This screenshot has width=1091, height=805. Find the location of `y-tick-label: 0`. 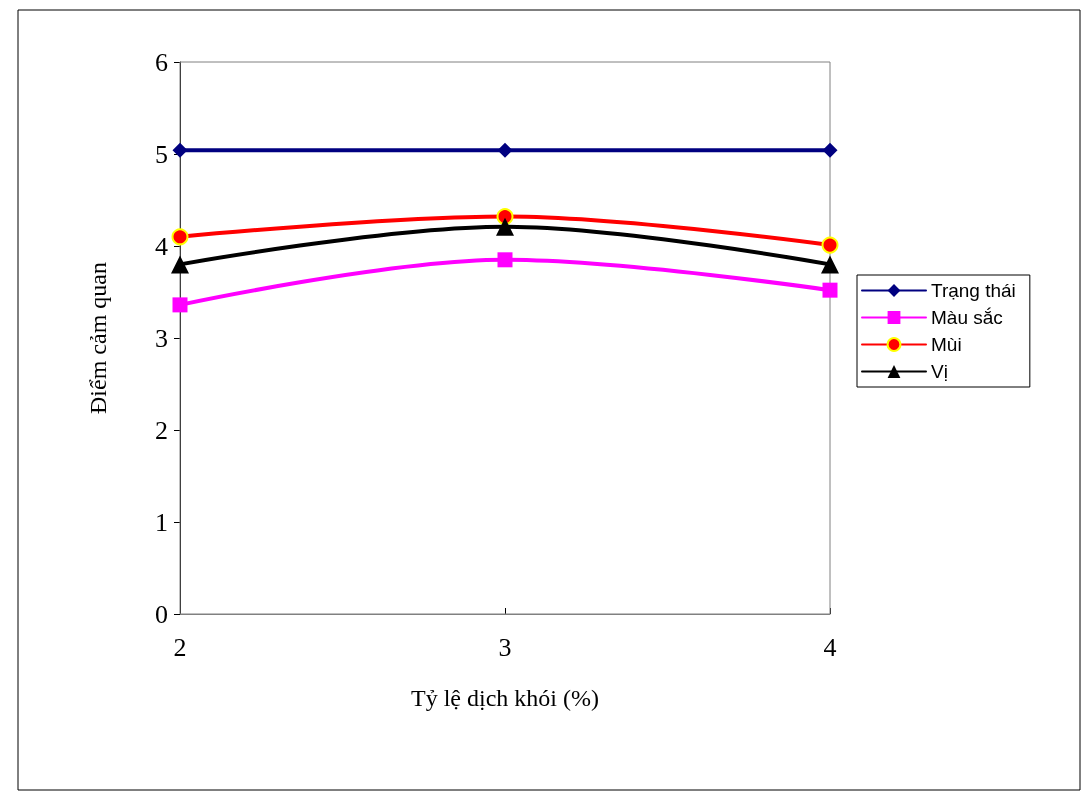

y-tick-label: 0 is located at coordinates (161, 614).